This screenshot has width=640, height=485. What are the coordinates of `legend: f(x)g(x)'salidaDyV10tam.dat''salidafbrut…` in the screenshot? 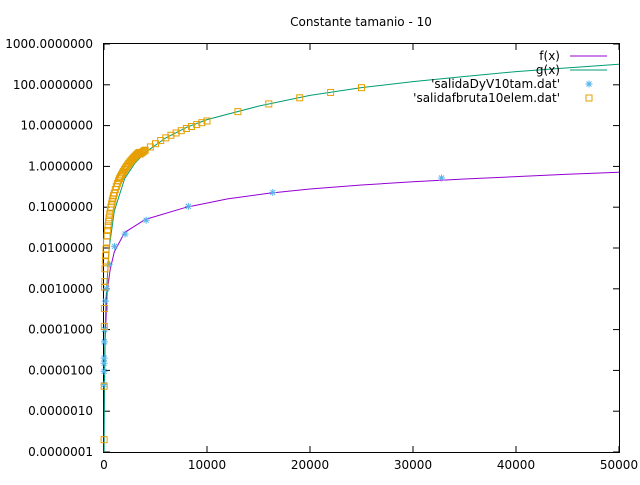 It's located at (510, 77).